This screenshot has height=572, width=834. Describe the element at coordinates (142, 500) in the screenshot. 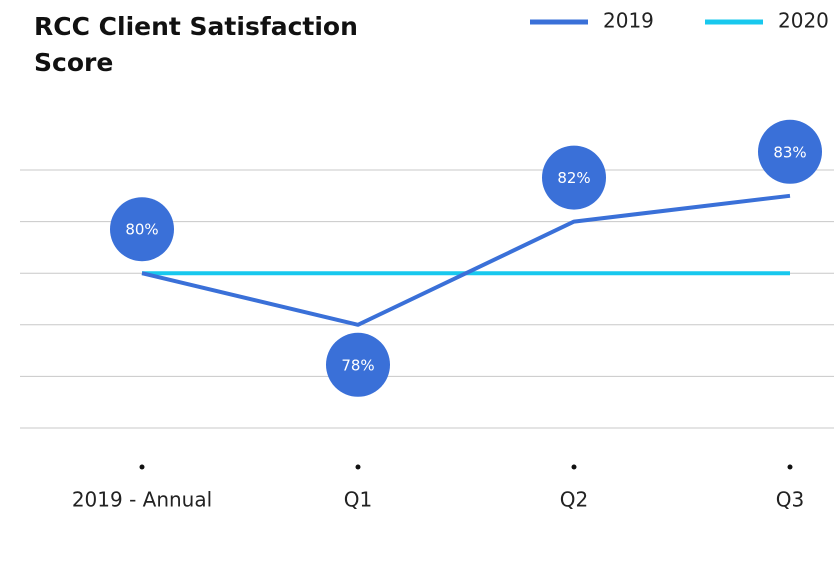

I see `x-tick-label: 2019 - Annual` at that location.